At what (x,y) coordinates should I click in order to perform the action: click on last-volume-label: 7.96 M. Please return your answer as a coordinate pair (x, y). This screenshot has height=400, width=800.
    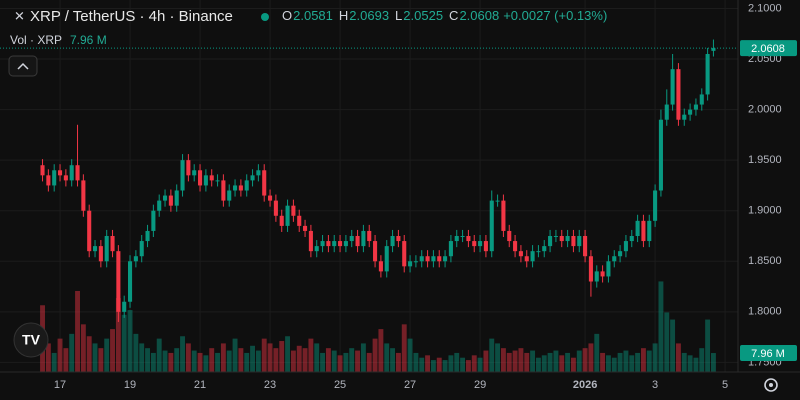
    Looking at the image, I should click on (768, 354).